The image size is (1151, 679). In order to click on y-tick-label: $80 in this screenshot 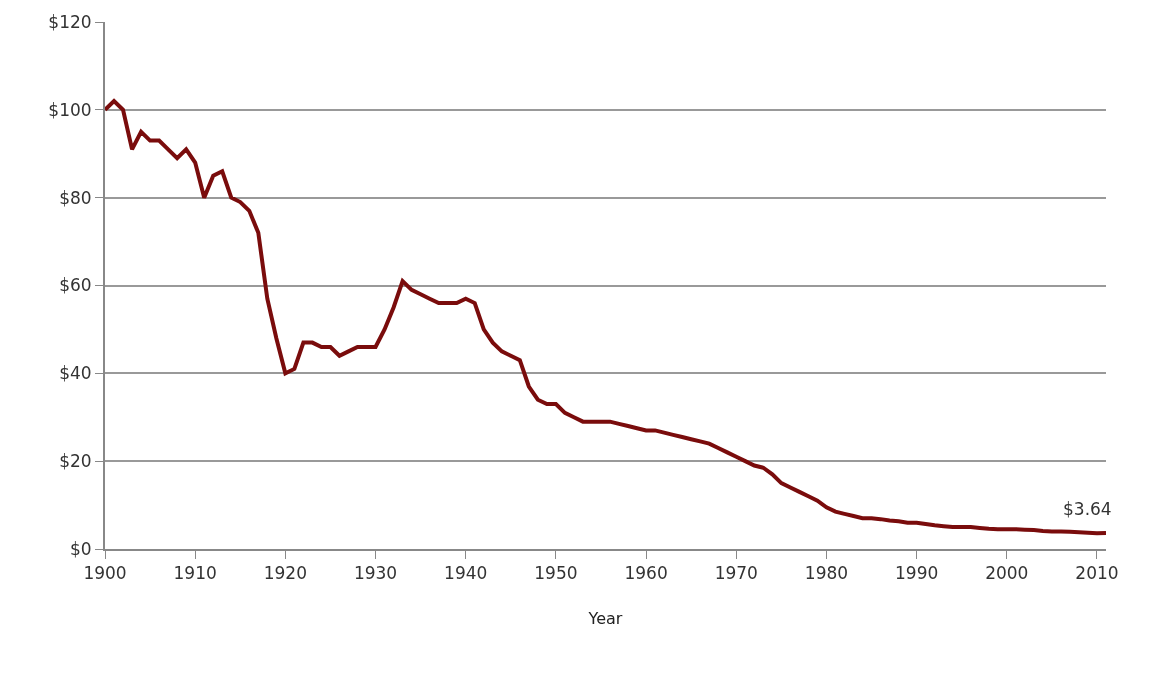, I will do `click(75, 197)`.